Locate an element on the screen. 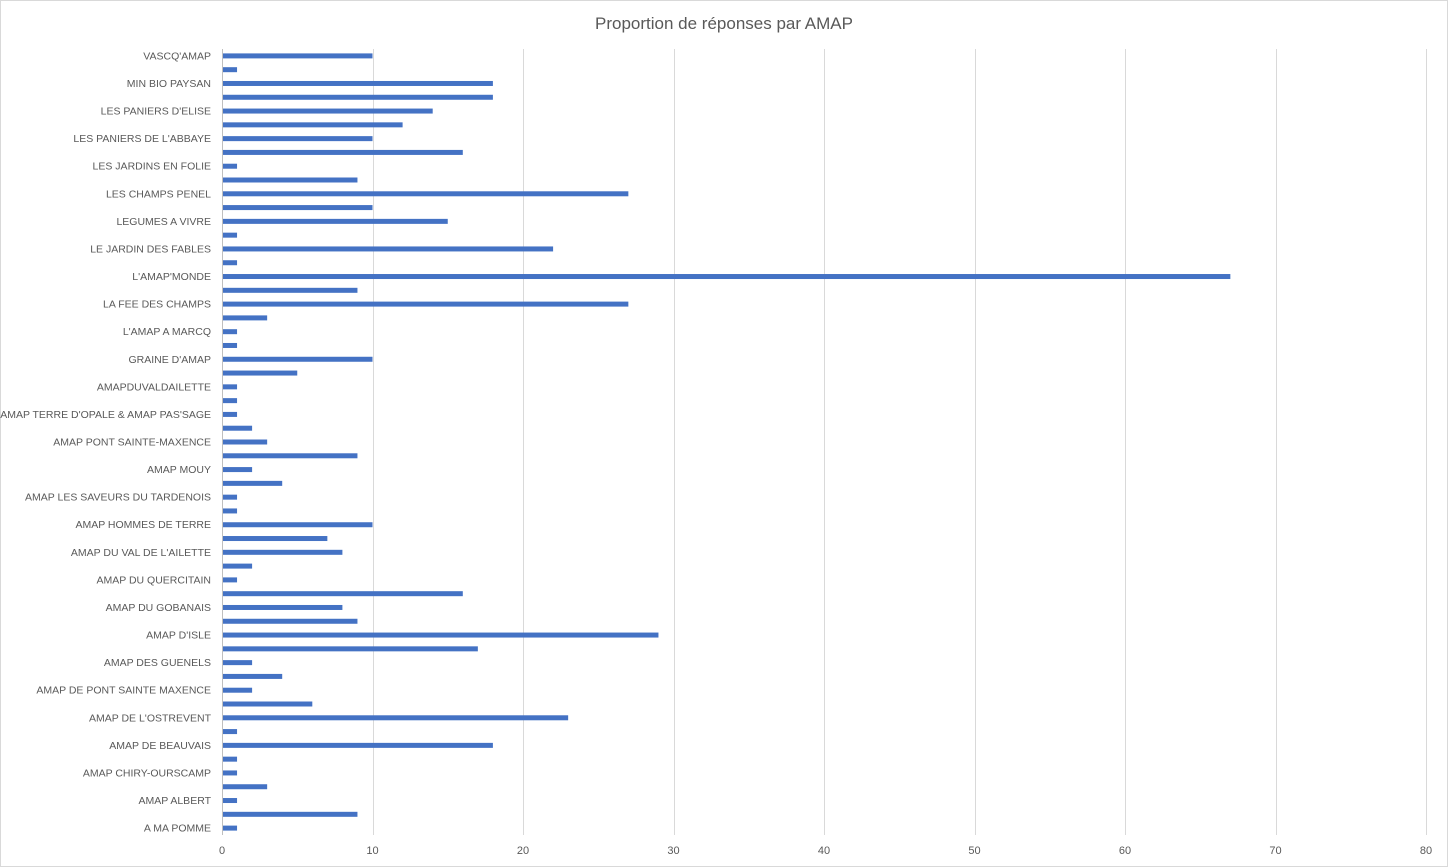  category-label: A MA POMME is located at coordinates (177, 829).